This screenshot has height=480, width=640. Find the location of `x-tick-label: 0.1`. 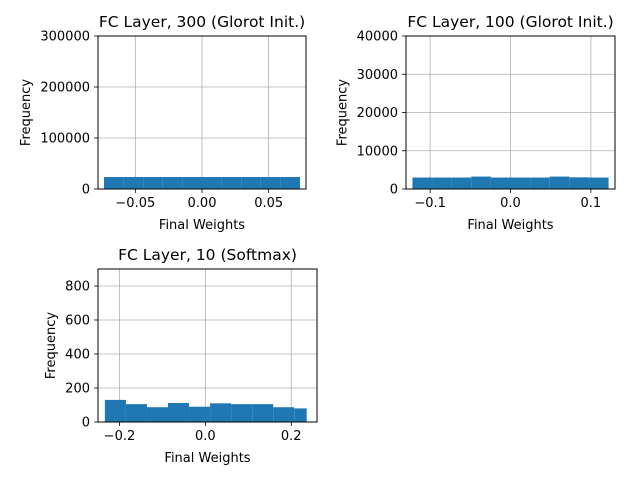

x-tick-label: 0.1 is located at coordinates (591, 203).